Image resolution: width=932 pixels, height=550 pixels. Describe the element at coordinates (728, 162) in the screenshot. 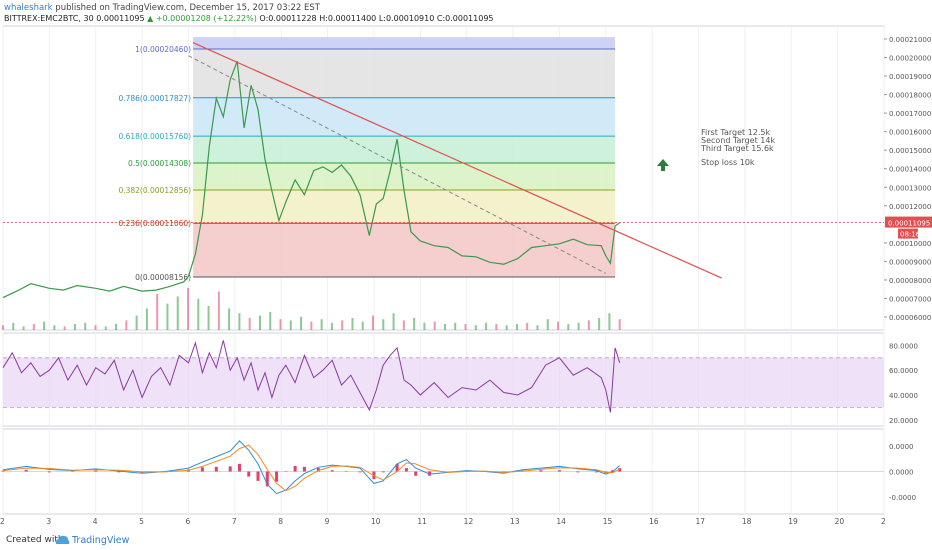

I see `annotation-stop-loss: Stop loss 10k` at that location.